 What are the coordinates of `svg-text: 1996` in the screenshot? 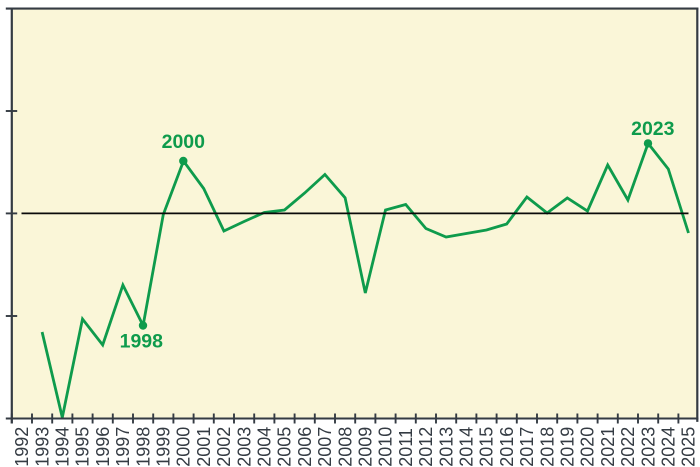 It's located at (103, 447).